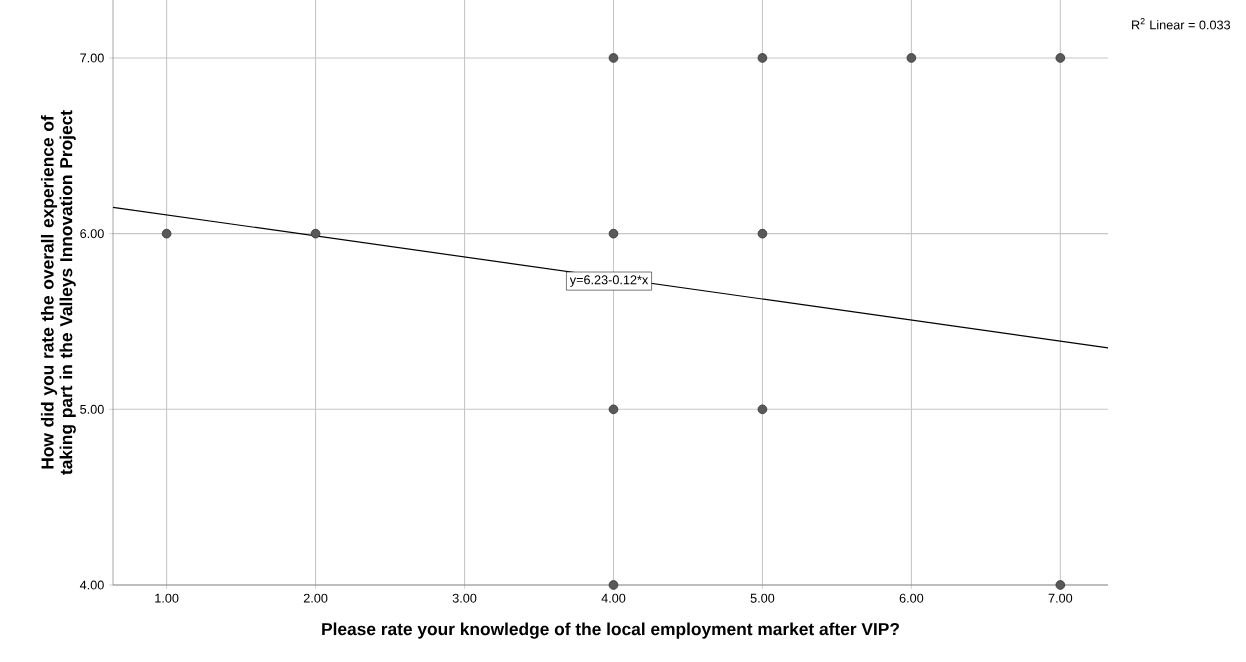  What do you see at coordinates (613, 598) in the screenshot?
I see `x-tick-label: 4.00` at bounding box center [613, 598].